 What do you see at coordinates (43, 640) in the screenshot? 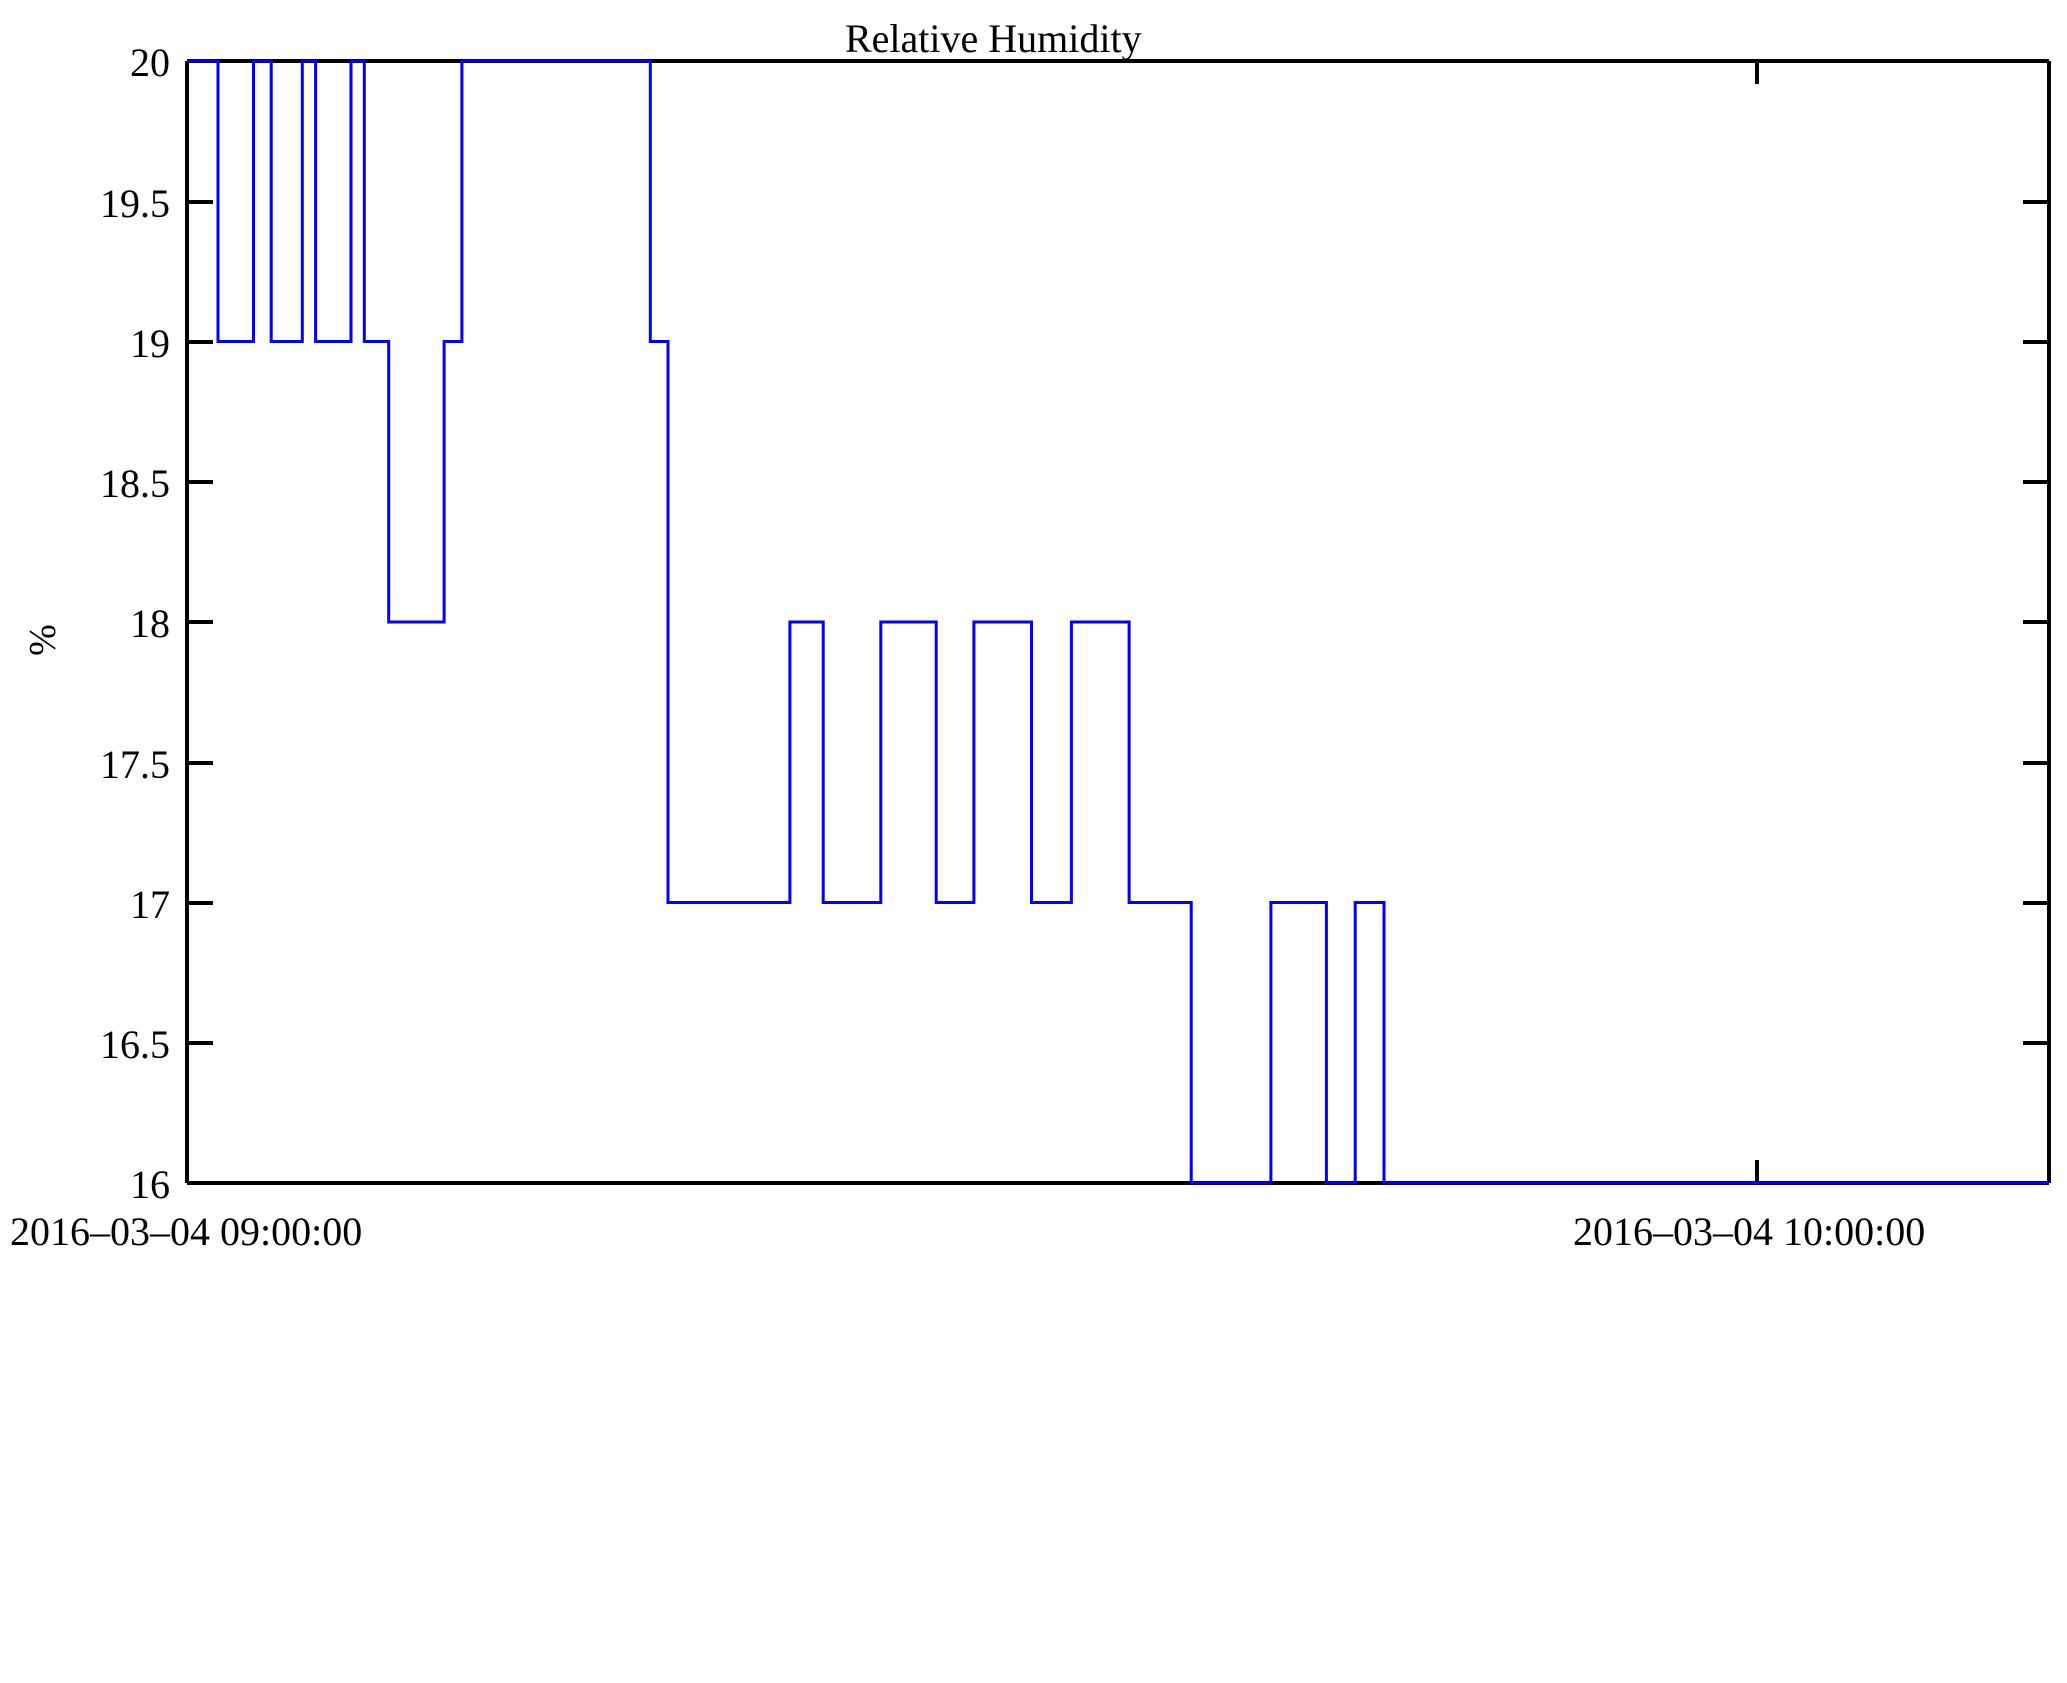
I see `y-axis-label: %` at bounding box center [43, 640].